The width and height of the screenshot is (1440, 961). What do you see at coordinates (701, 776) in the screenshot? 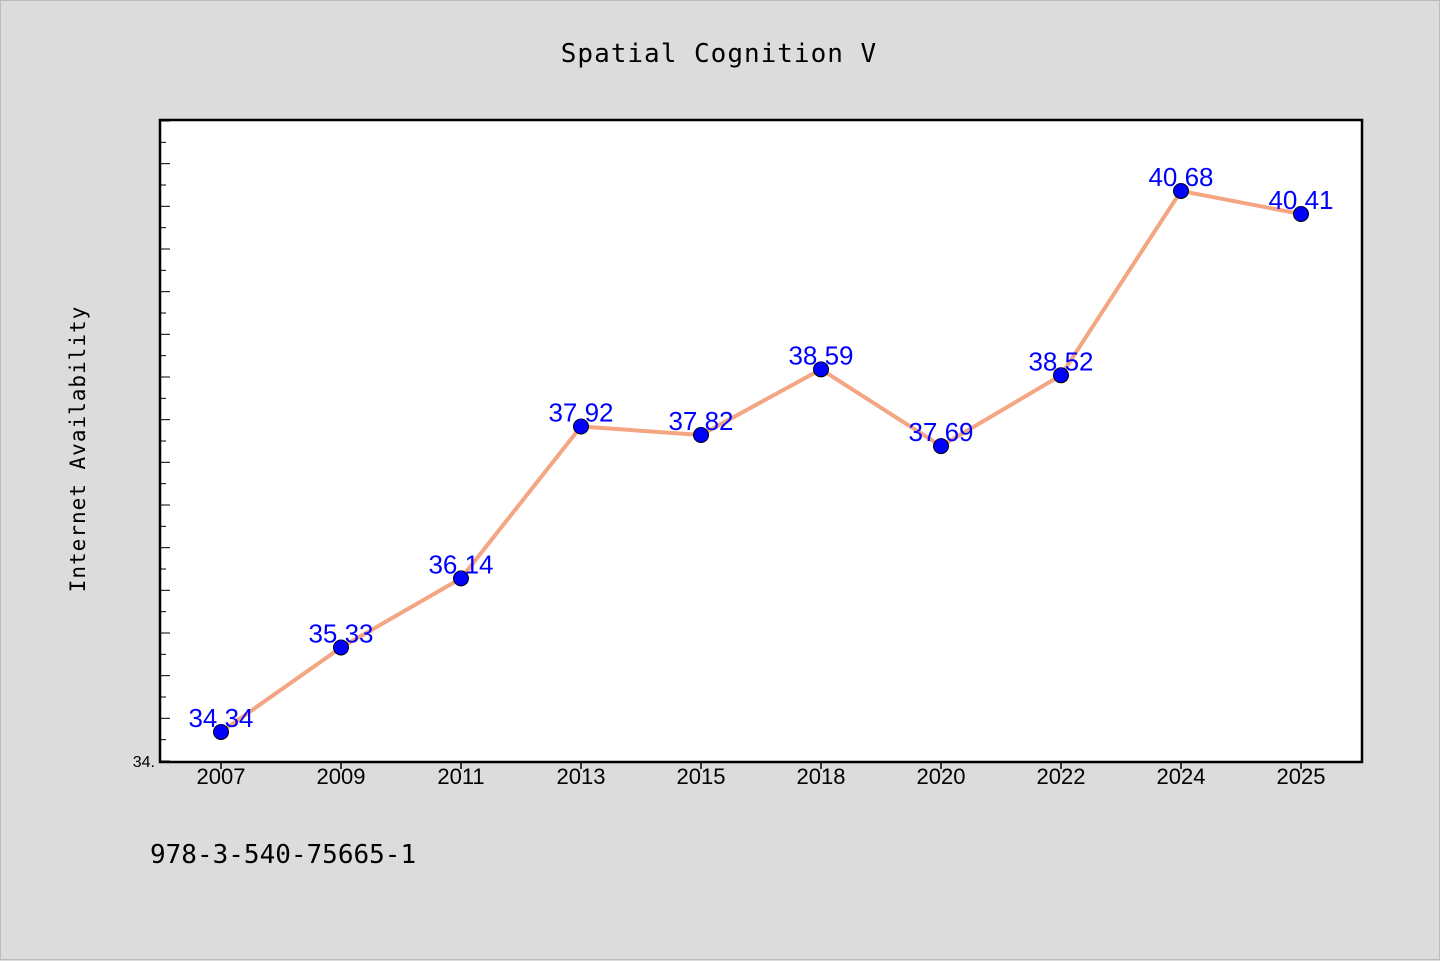
I see `x-tick-label: 2015` at bounding box center [701, 776].